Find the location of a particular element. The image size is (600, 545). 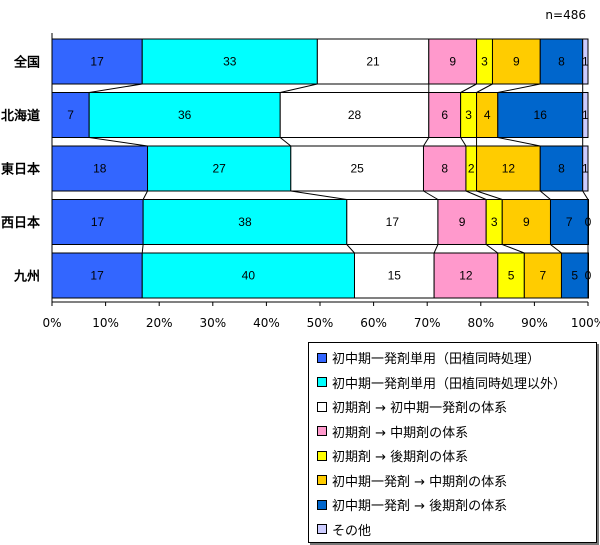

legend-item: 初中期一発剤単用（田植同時処理） is located at coordinates (428, 357).